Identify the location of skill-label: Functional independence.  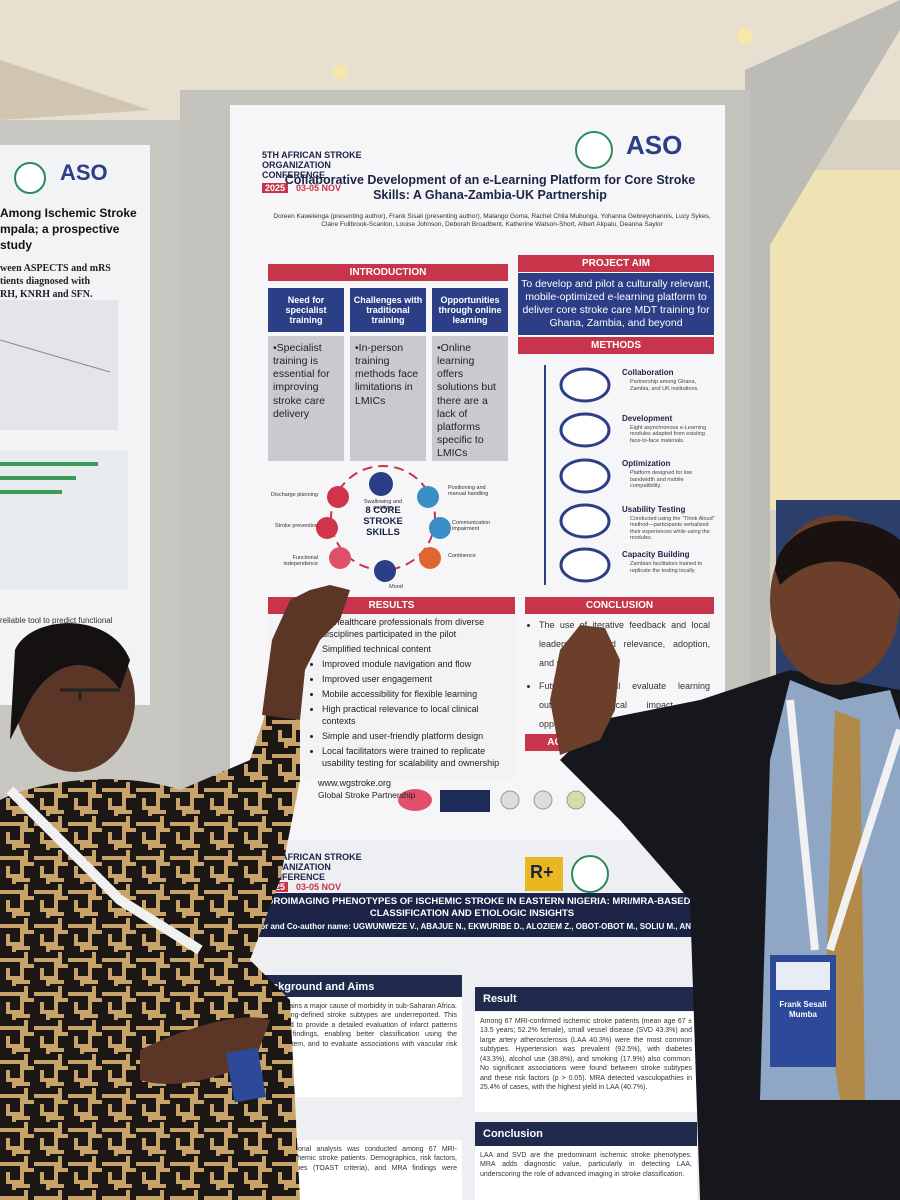
(300, 561).